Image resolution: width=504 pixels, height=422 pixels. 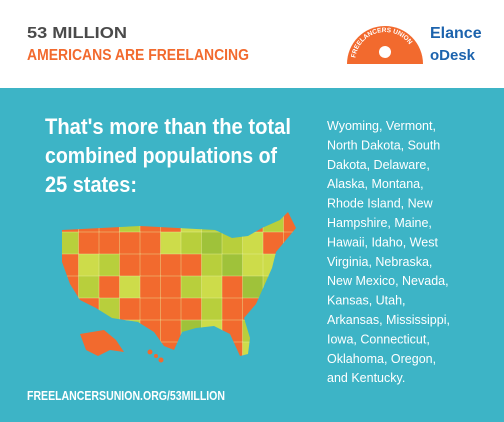 I want to click on header-line2: AMERICANS ARE FREELANCING, so click(x=138, y=55).